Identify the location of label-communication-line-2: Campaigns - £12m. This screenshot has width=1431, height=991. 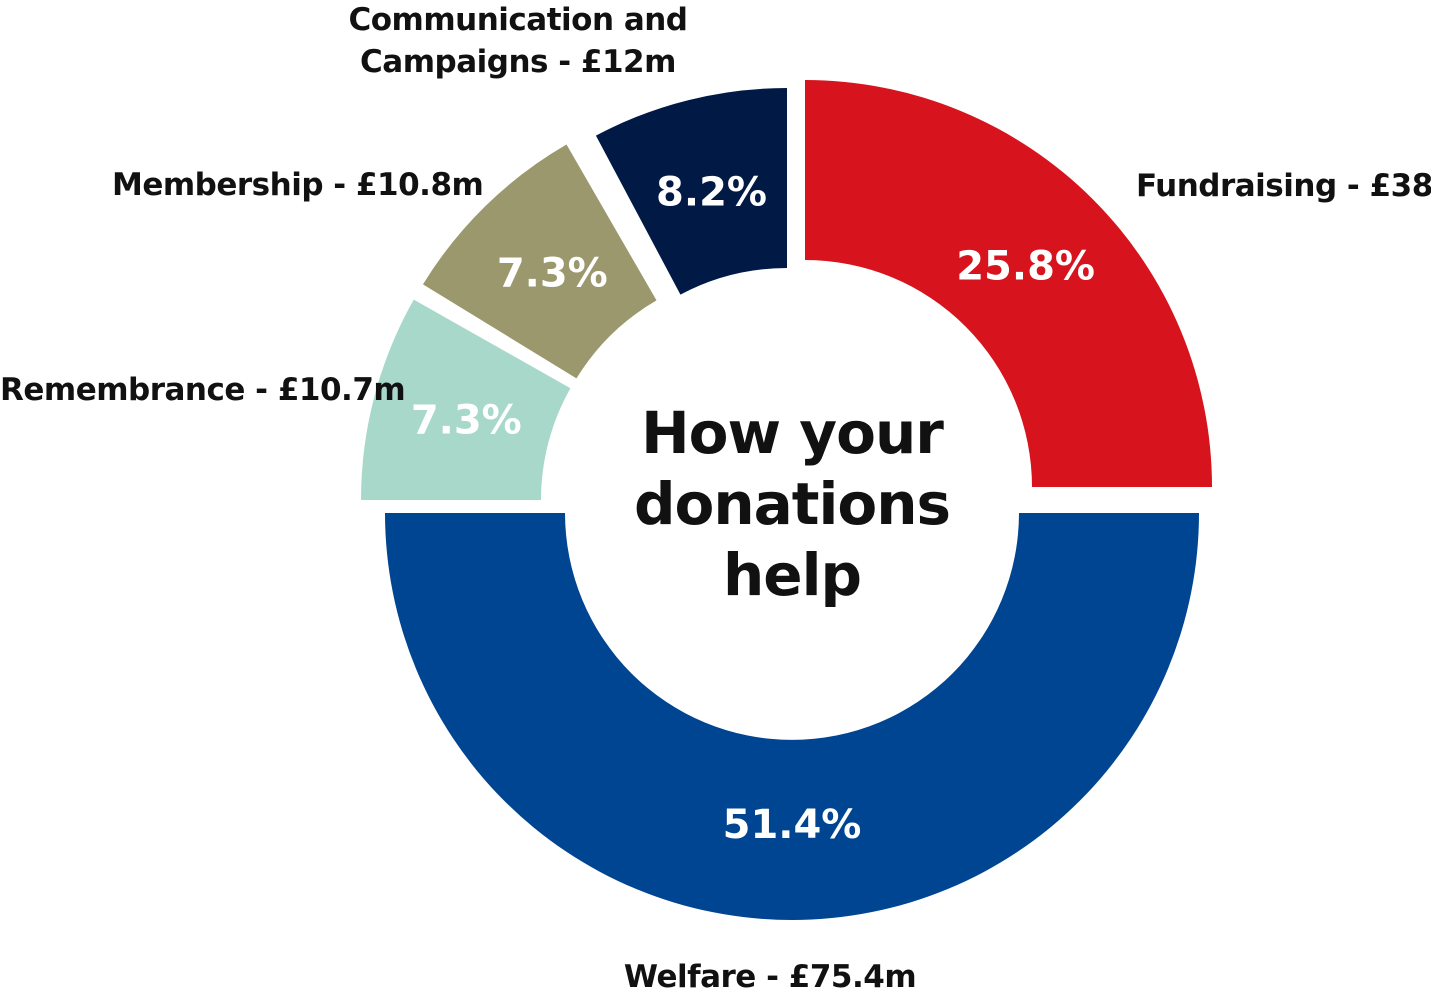
(518, 62).